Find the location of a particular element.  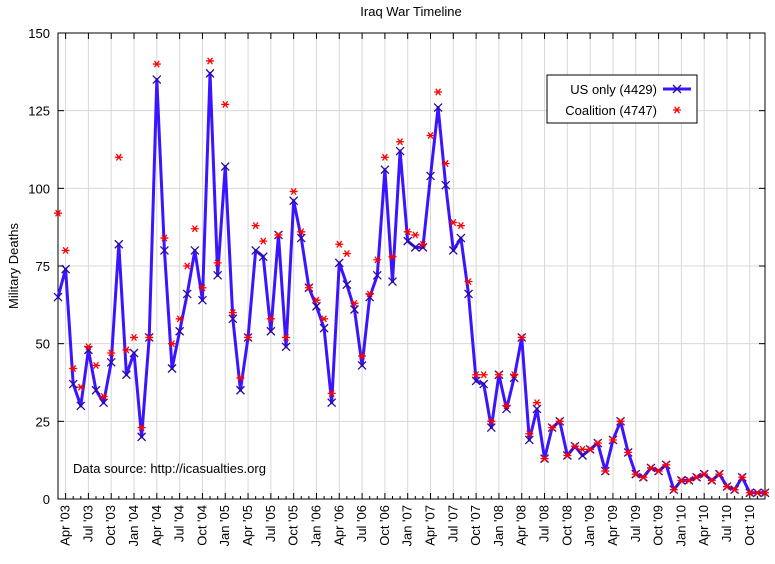

x-tick-label: Apr '08 is located at coordinates (521, 525).